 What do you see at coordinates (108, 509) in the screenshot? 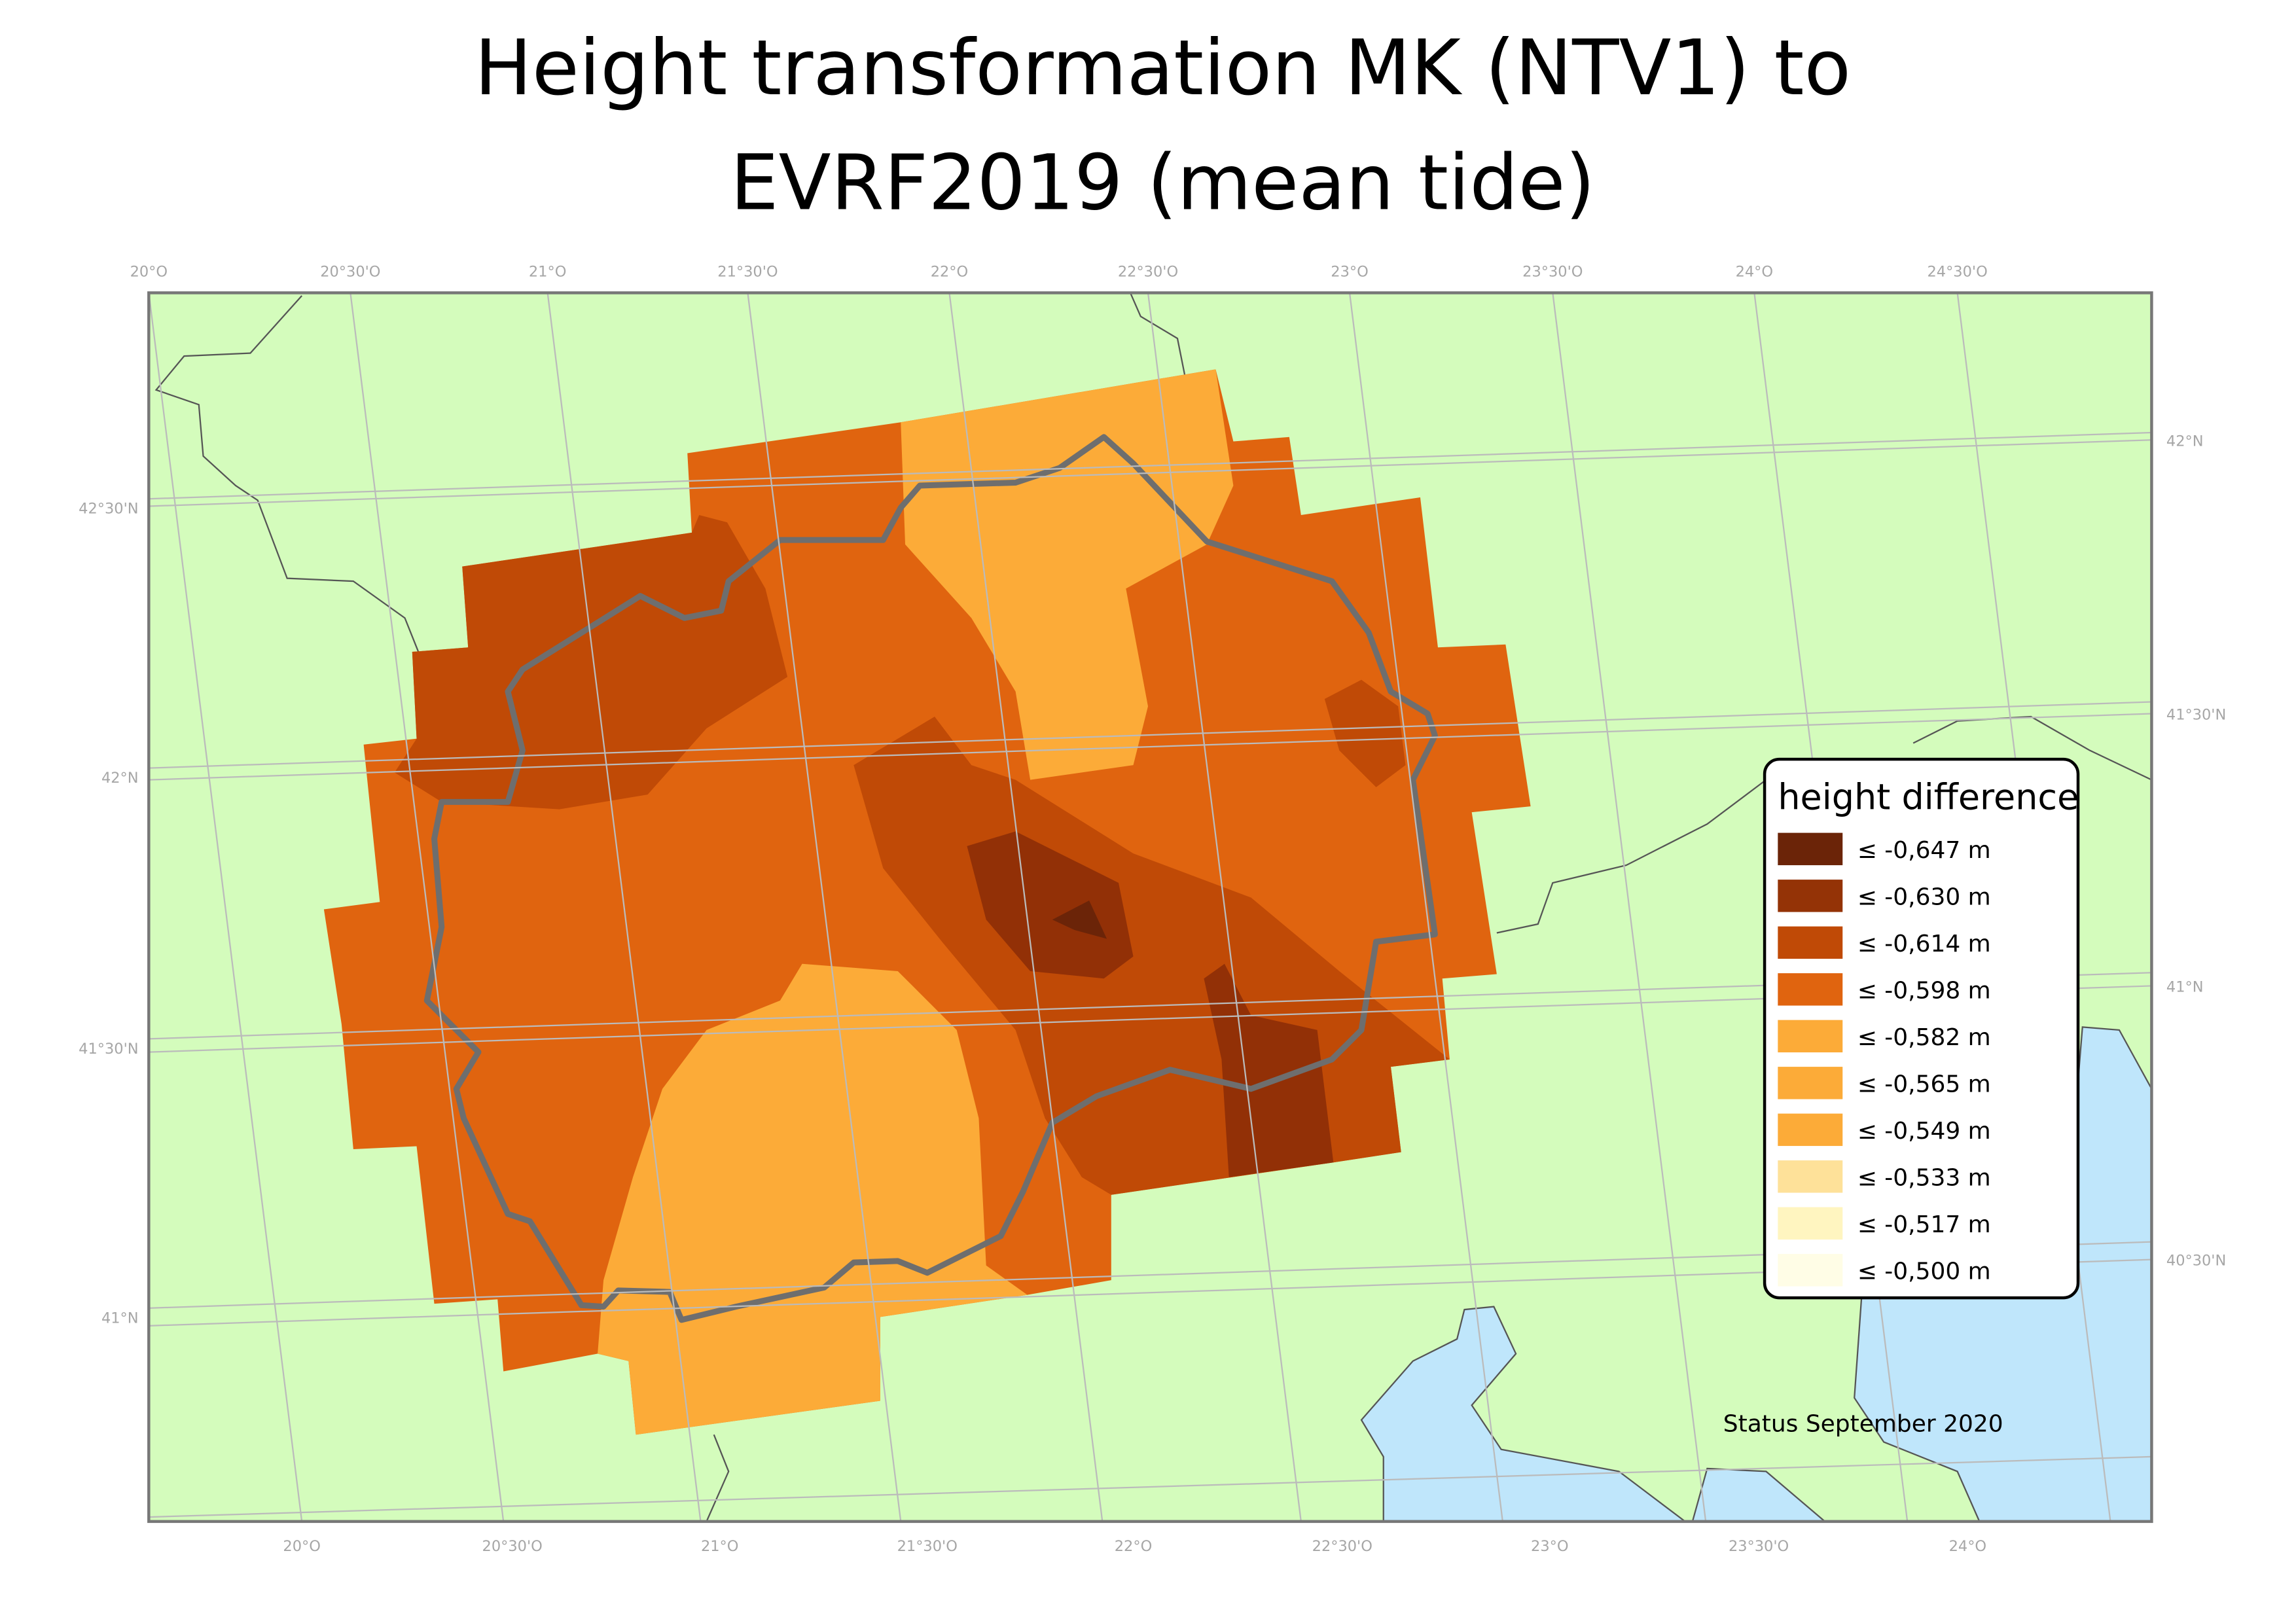
I see `graticule-label: 42°30'N` at bounding box center [108, 509].